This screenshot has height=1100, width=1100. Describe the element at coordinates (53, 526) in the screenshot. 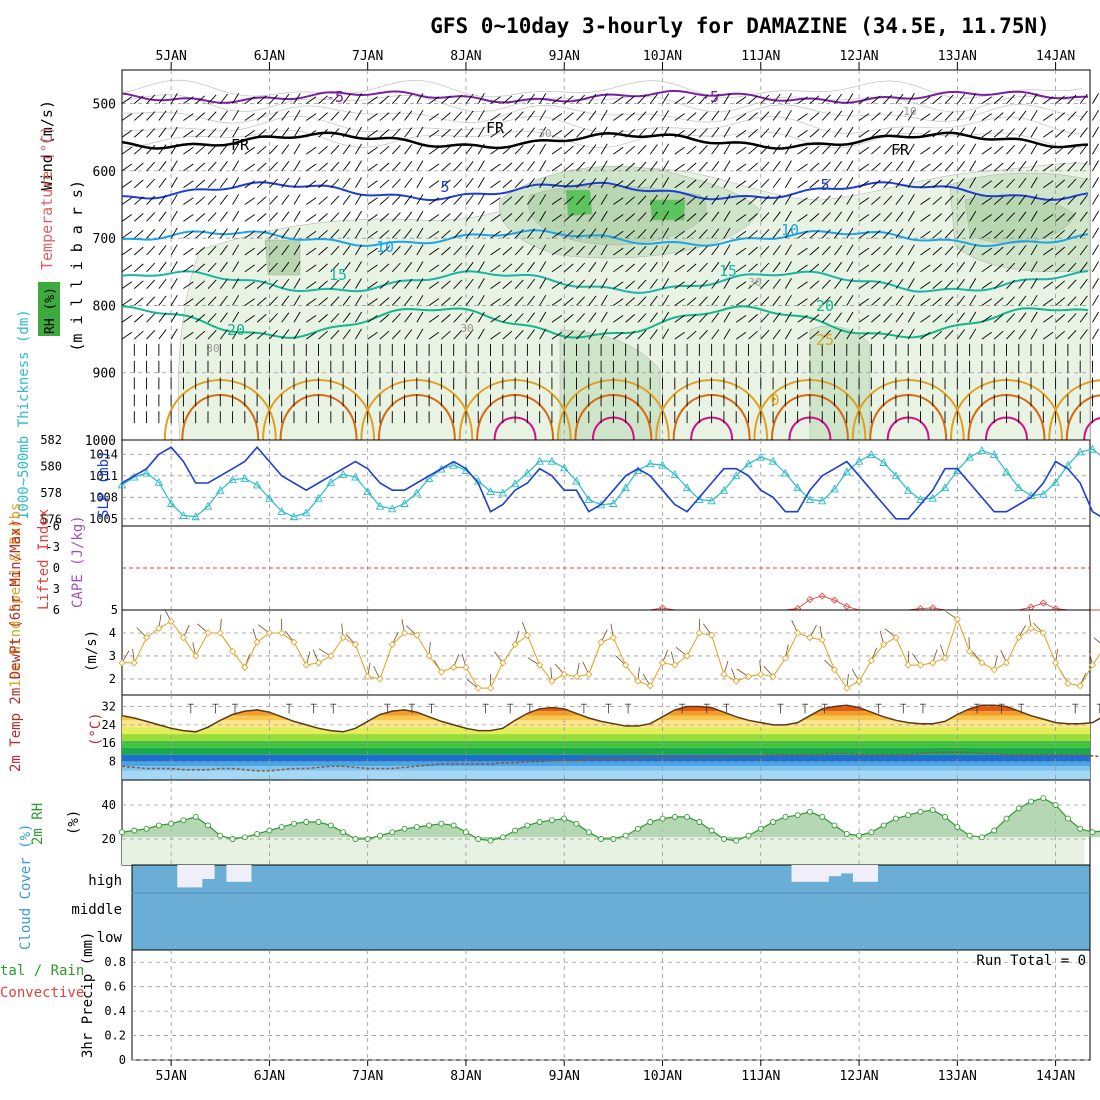

I see `li-tick-label: -6` at that location.